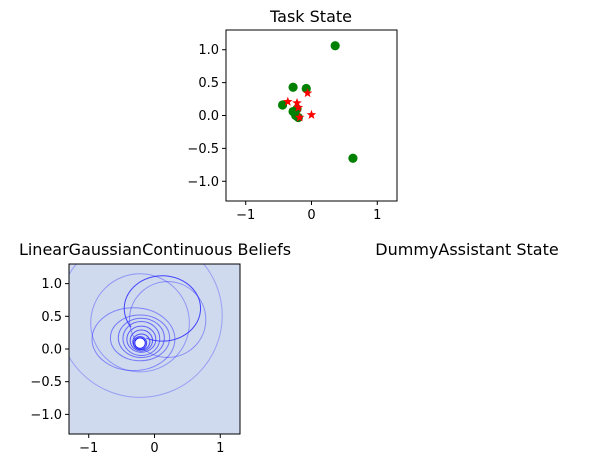  I want to click on assistant-state-panel: DummyAssistant State, so click(466, 249).